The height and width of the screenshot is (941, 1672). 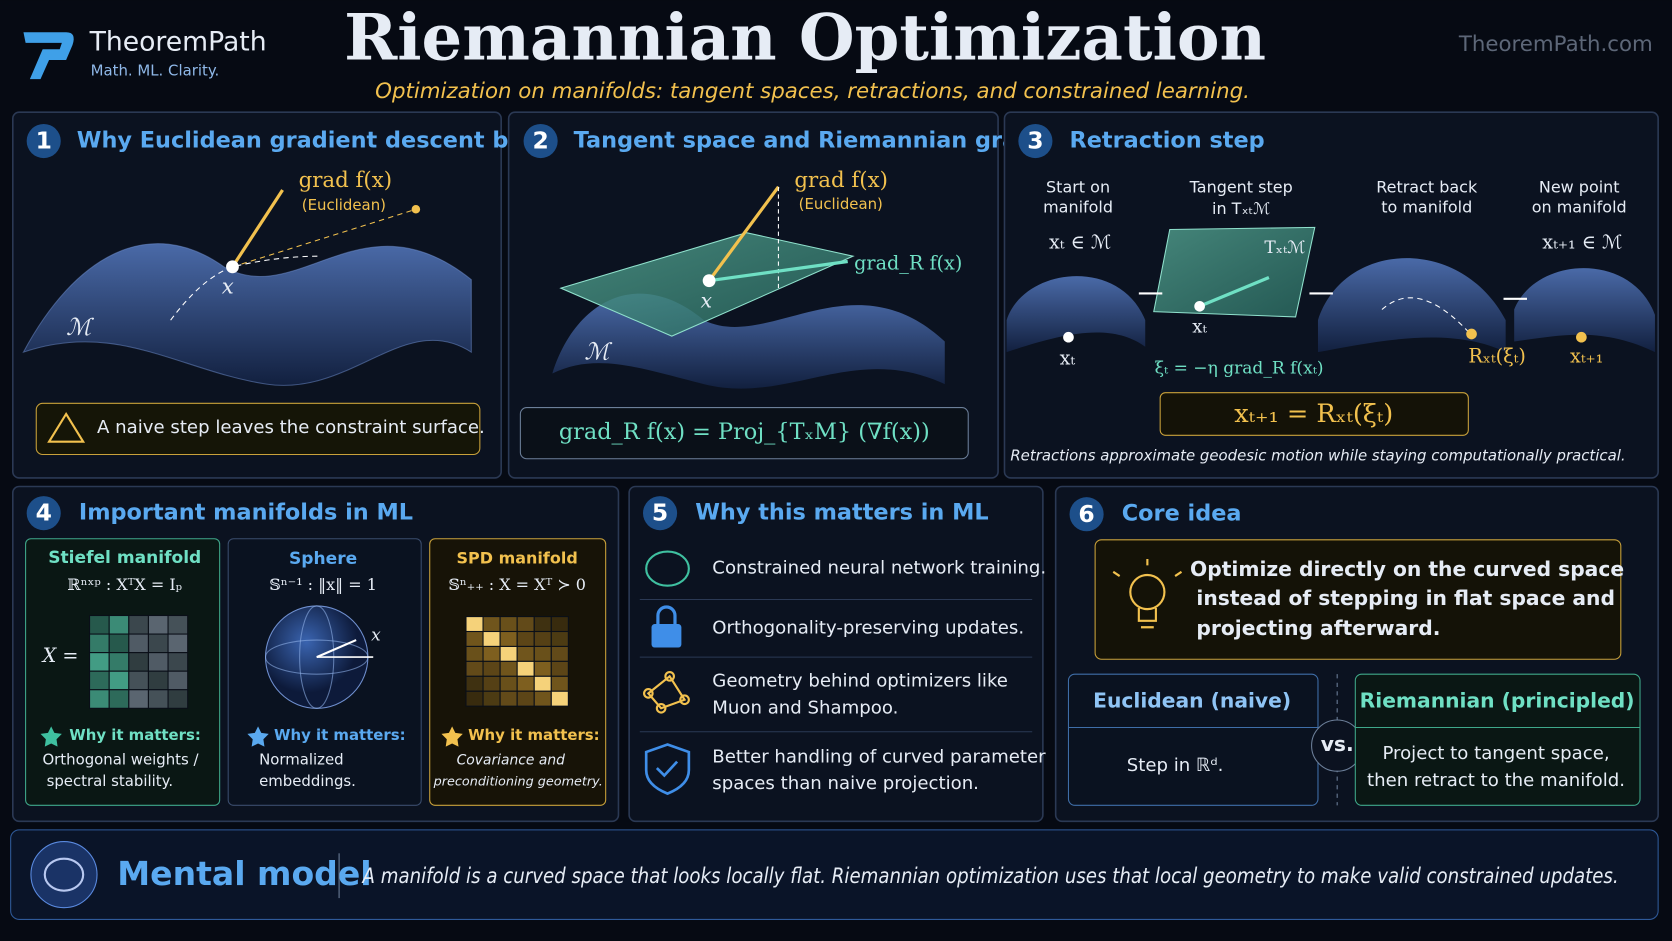 I want to click on dividers, so click(x=836, y=665).